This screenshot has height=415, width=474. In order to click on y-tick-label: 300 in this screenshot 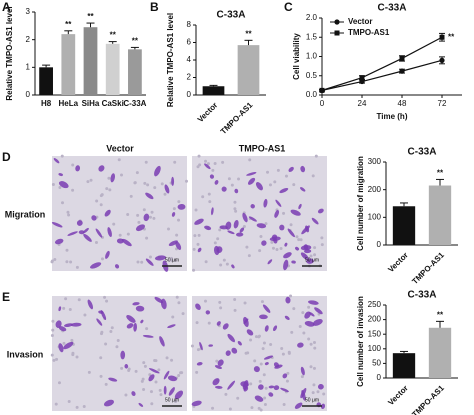, I will do `click(375, 161)`.